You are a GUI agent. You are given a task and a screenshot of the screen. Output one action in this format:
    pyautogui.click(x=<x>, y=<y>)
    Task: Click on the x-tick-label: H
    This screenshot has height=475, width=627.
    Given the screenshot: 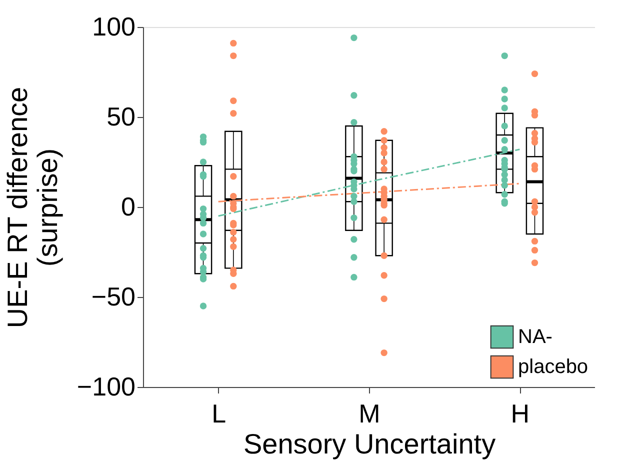 What is the action you would take?
    pyautogui.click(x=520, y=413)
    